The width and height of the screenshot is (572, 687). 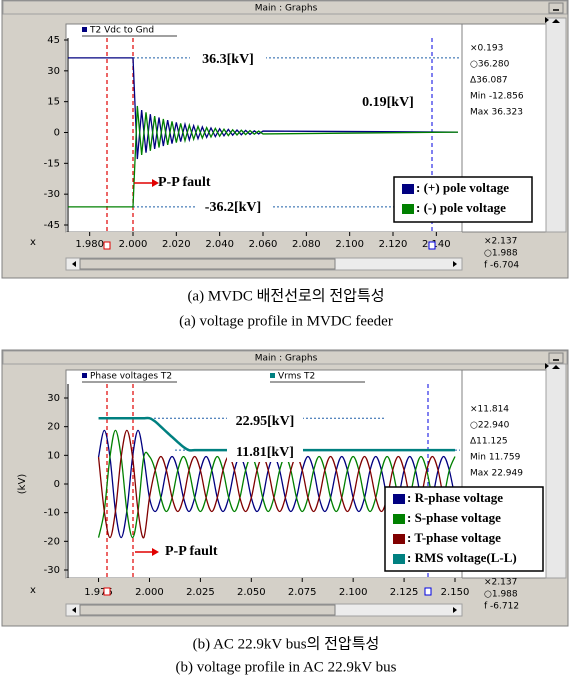 What do you see at coordinates (296, 377) in the screenshot?
I see `trace-label: Vrms T2` at bounding box center [296, 377].